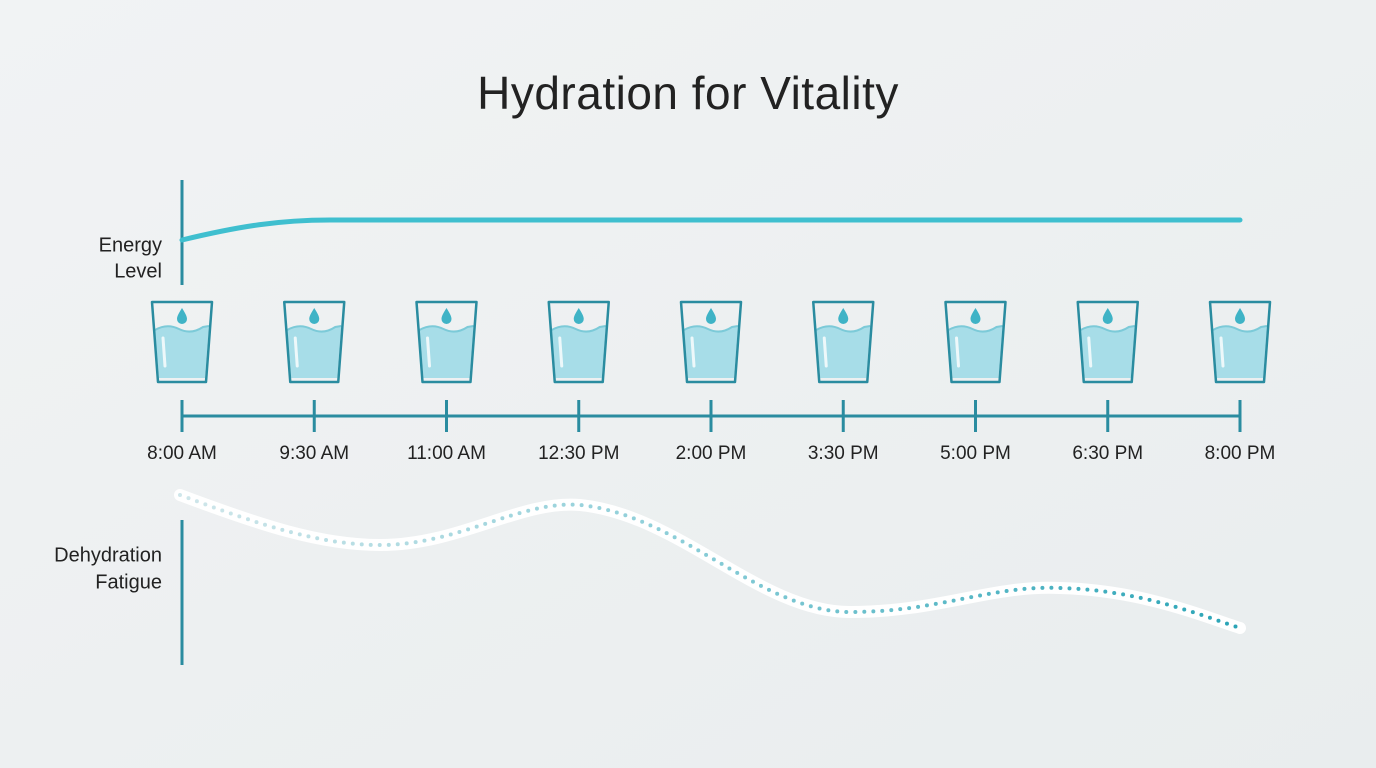 This screenshot has height=768, width=1376. I want to click on time-label: 3:30 PM, so click(843, 453).